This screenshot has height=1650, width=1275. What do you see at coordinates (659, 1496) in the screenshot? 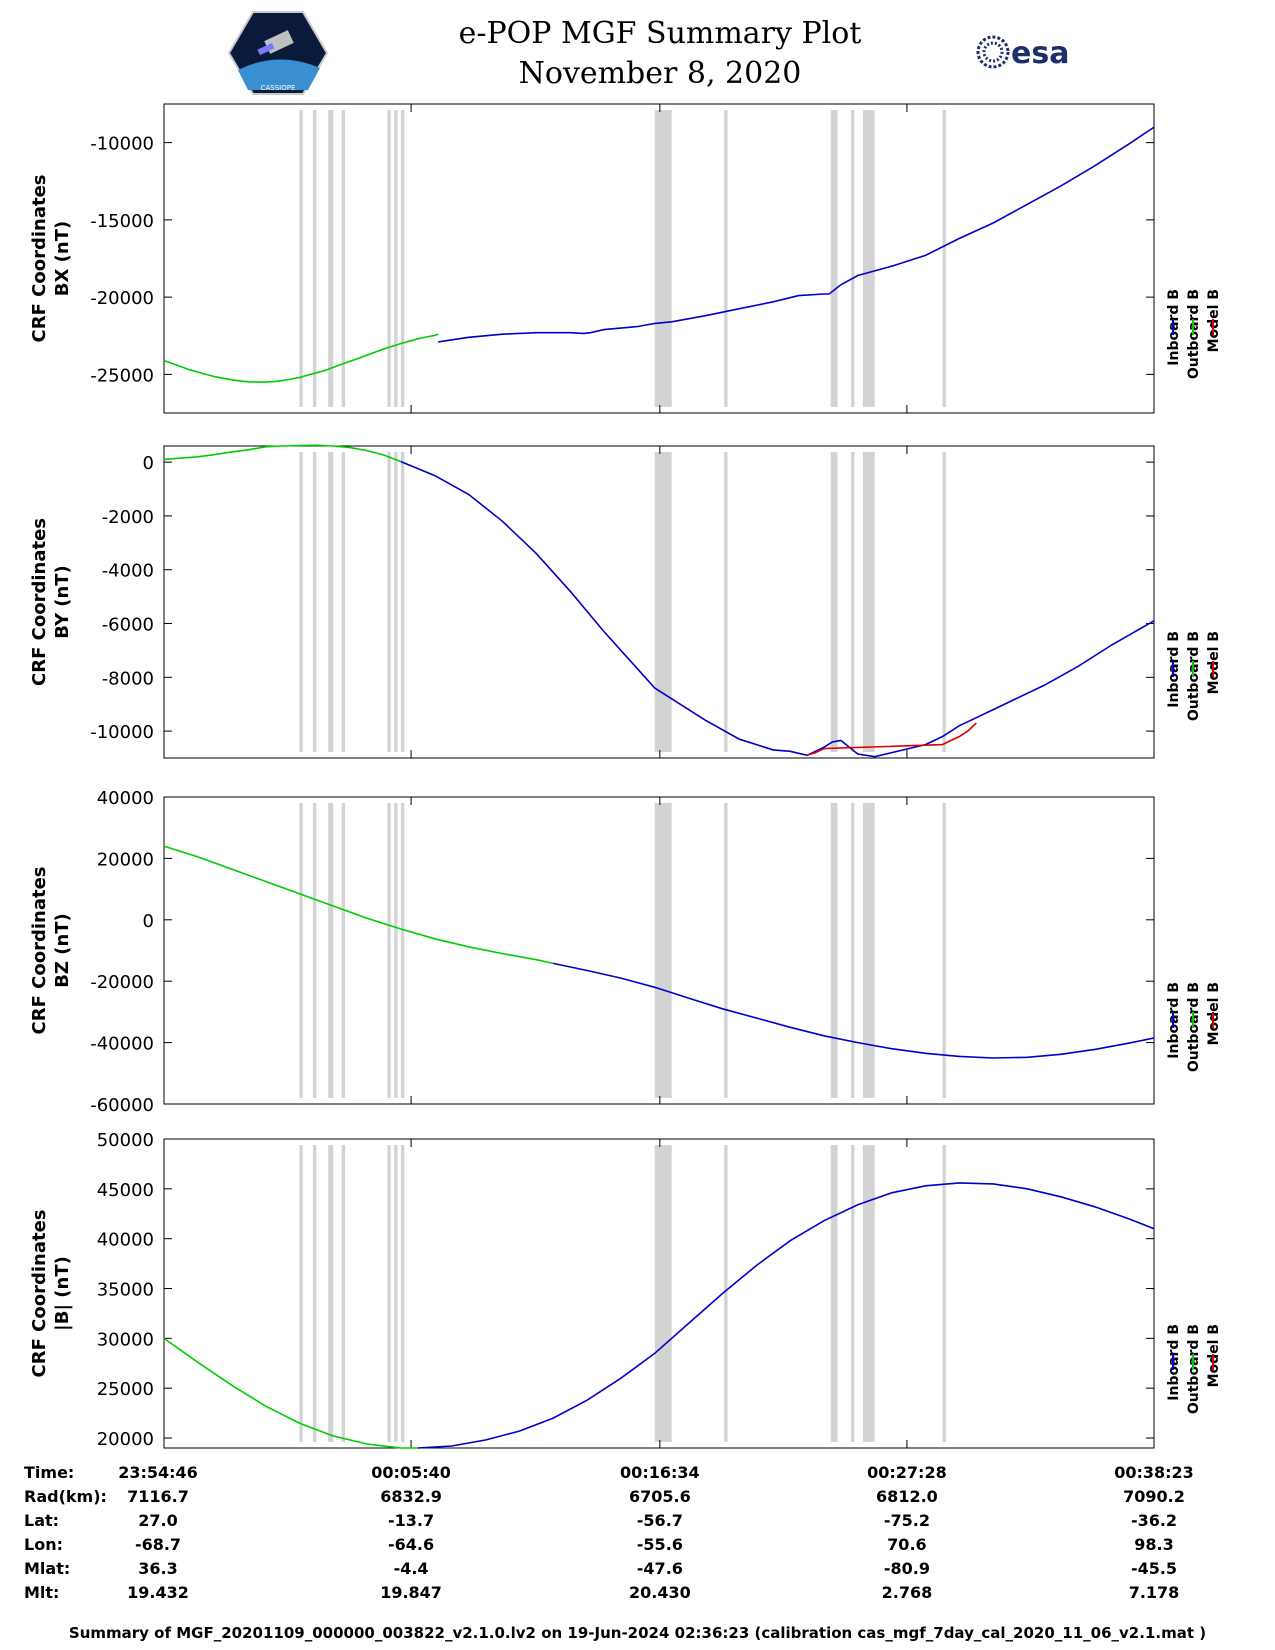
I see `info-cell: 6705.6` at bounding box center [659, 1496].